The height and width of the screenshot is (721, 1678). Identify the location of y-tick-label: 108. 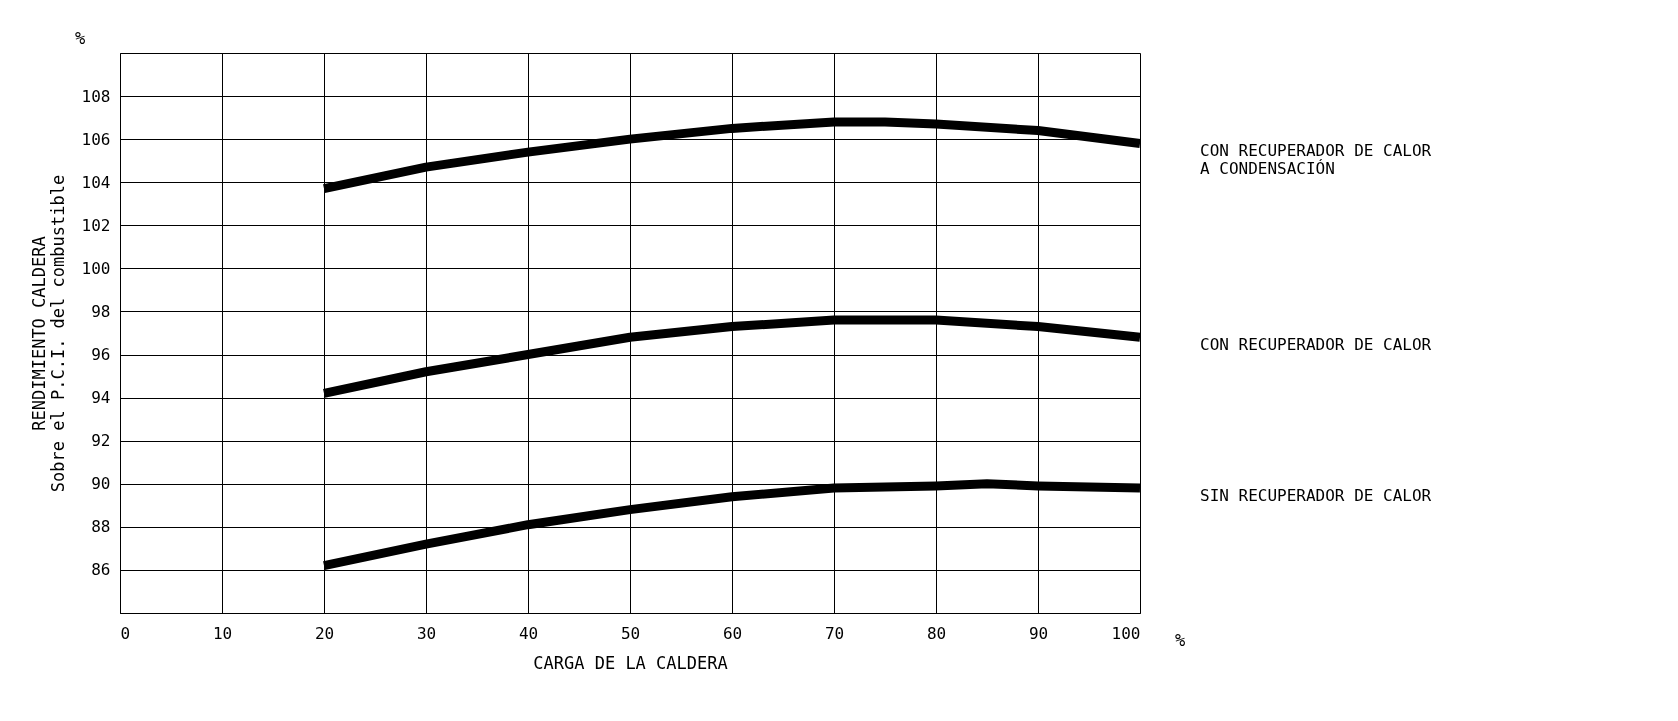
(96, 96).